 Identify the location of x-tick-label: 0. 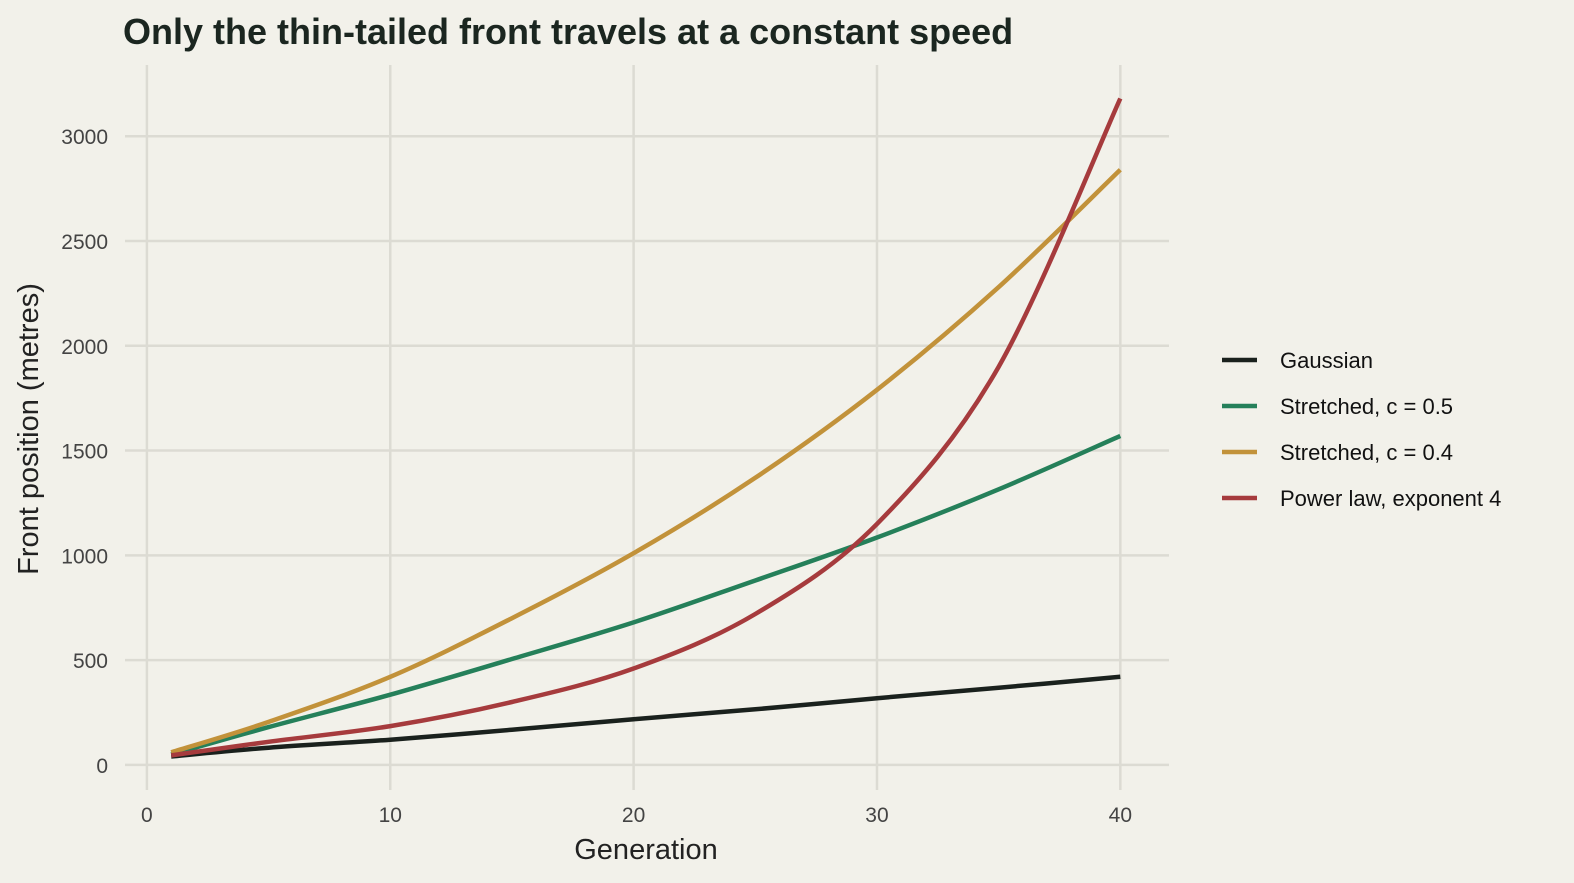
(147, 815).